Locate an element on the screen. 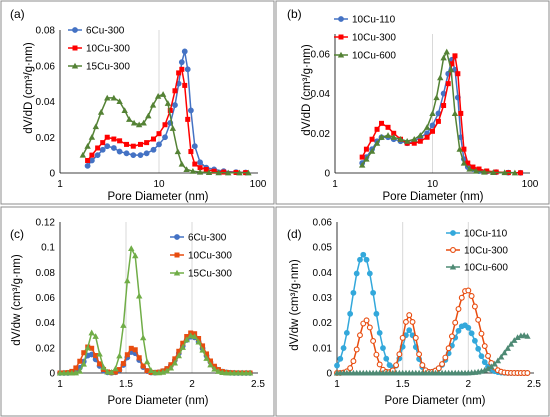 The height and width of the screenshot is (417, 550). panel-b-label: (b) is located at coordinates (294, 14).